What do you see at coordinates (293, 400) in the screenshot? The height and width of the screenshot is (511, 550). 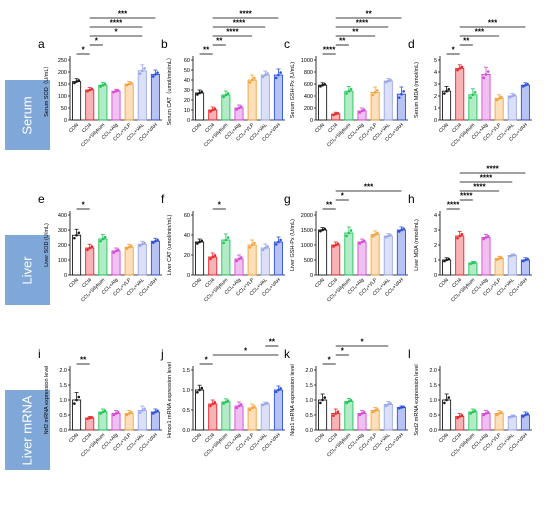 I see `y-axis-label: Nqo1 mRNA expression level` at bounding box center [293, 400].